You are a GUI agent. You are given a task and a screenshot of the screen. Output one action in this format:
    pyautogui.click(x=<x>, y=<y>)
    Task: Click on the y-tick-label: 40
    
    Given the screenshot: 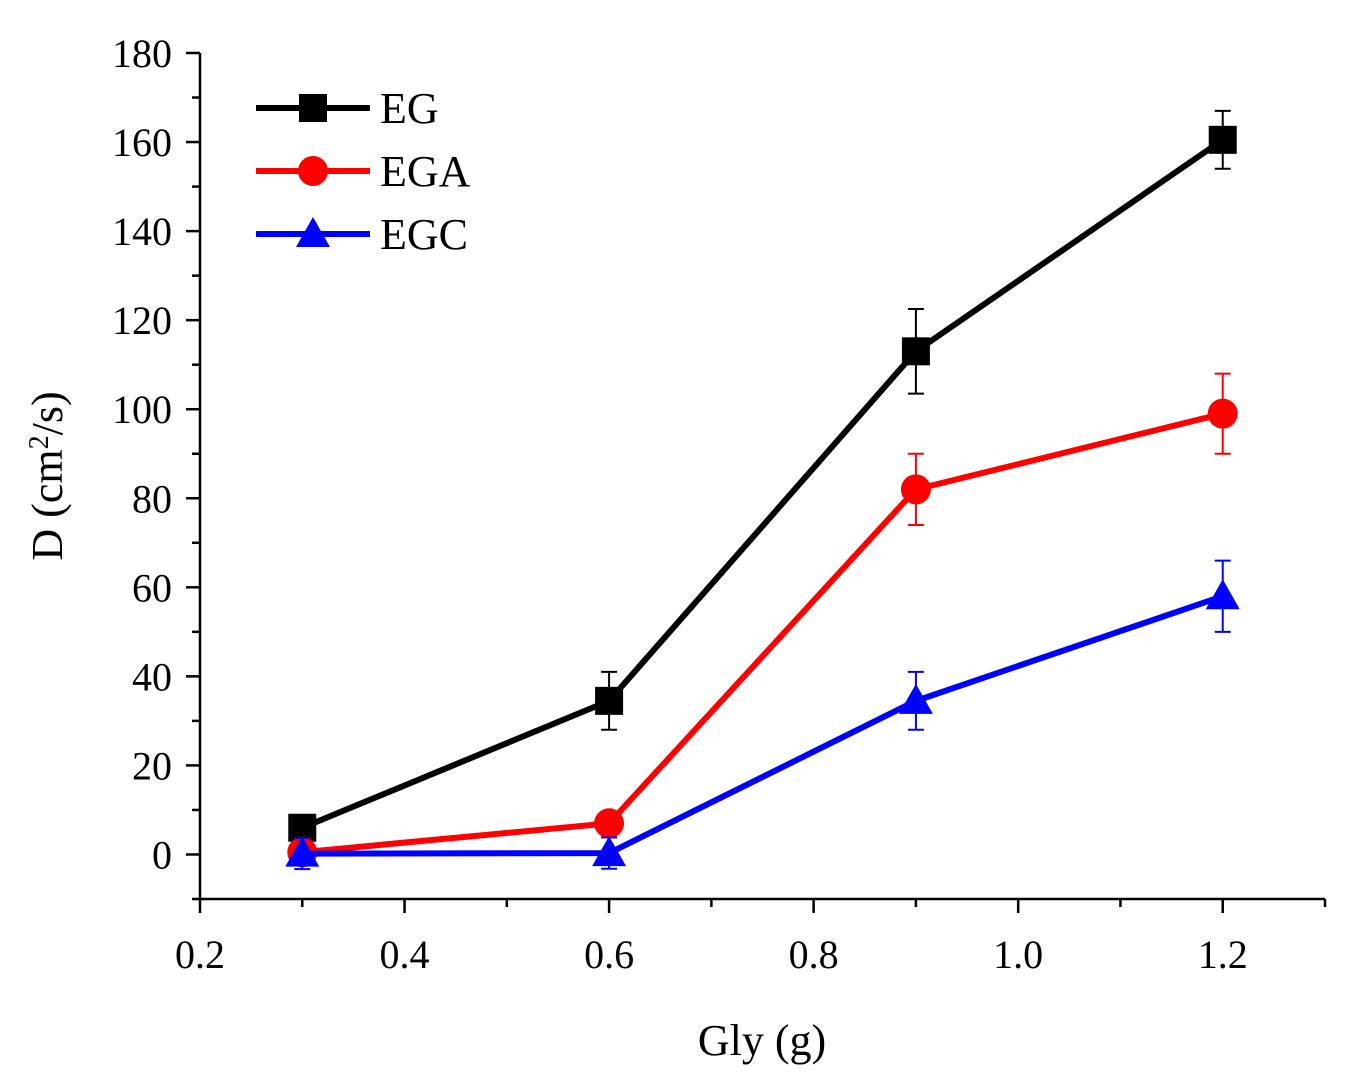 What is the action you would take?
    pyautogui.click(x=152, y=676)
    